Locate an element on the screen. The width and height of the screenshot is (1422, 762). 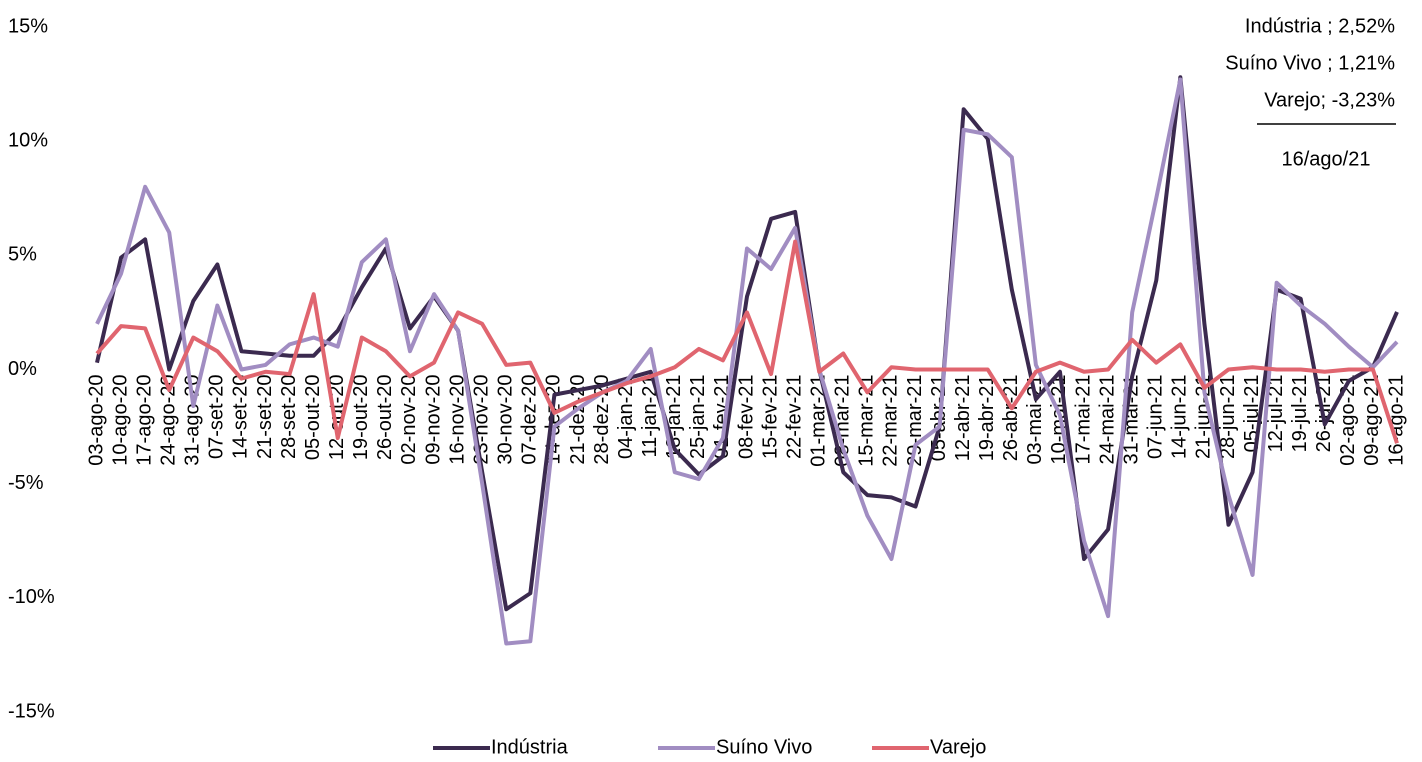
x-tick-label: 19-out-20 is located at coordinates (361, 418).